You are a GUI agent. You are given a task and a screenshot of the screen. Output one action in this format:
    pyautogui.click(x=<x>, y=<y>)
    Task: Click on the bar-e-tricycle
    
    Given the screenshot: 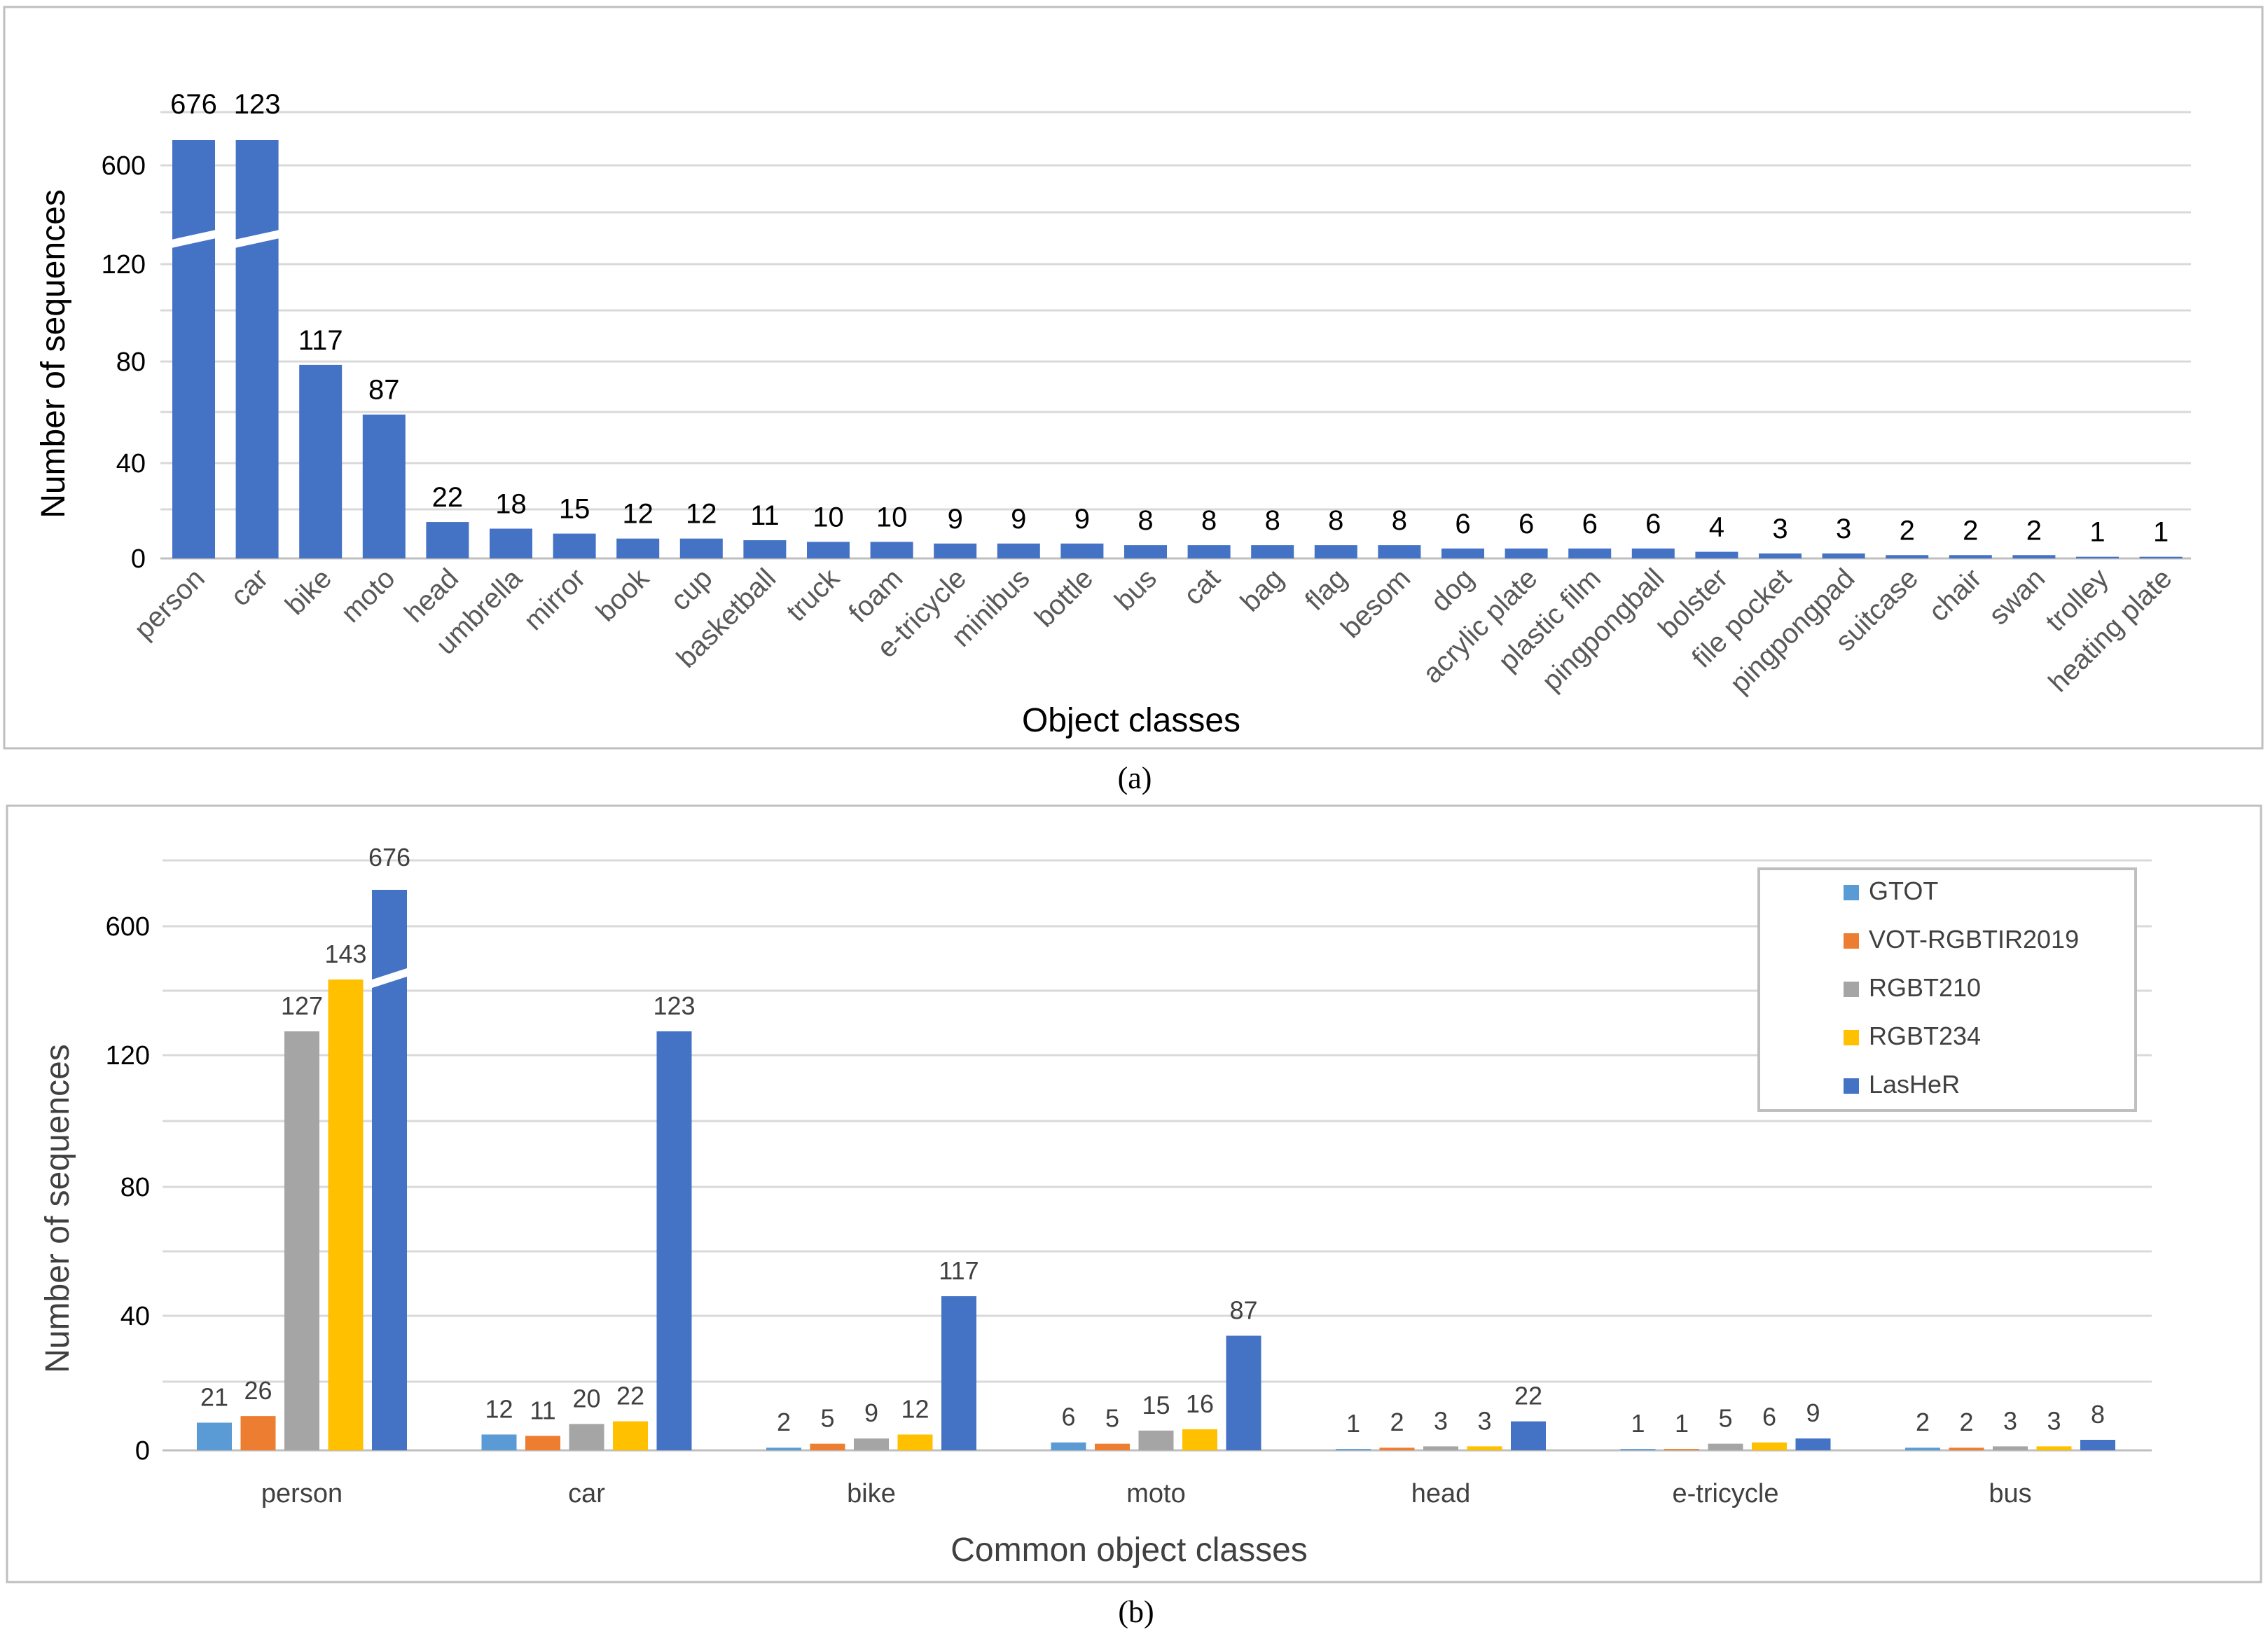 What is the action you would take?
    pyautogui.click(x=955, y=550)
    